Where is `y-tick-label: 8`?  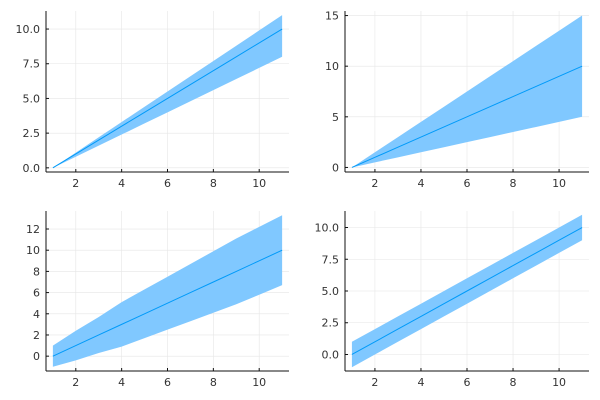
y-tick-label: 8 is located at coordinates (36, 271).